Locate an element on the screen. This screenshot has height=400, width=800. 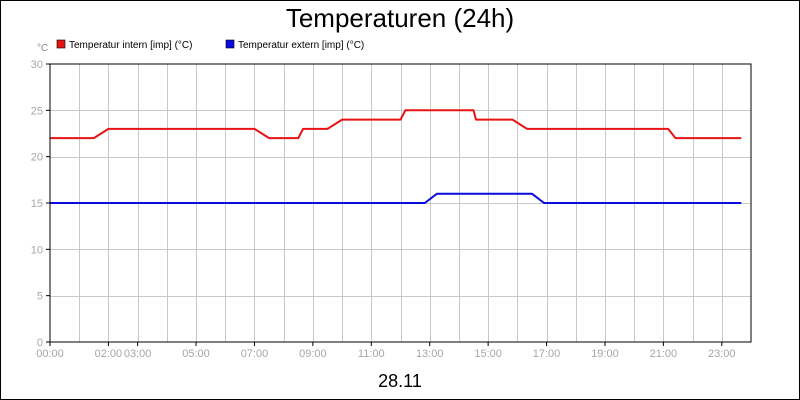
y-tick-label: 0 is located at coordinates (40, 343).